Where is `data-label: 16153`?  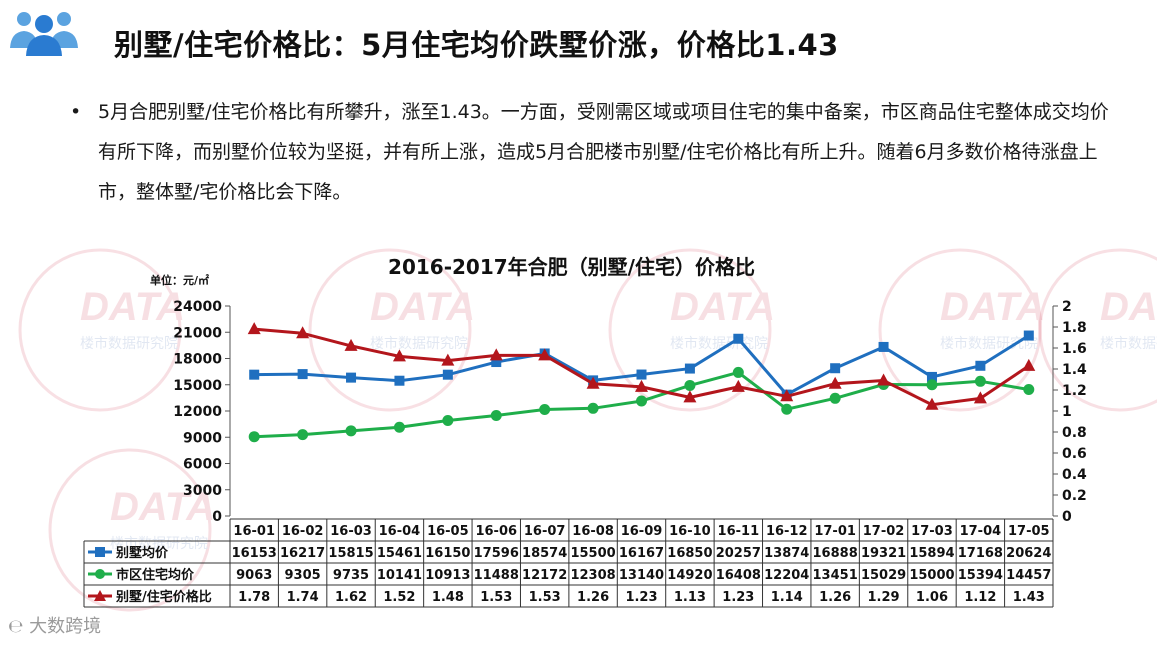 data-label: 16153 is located at coordinates (254, 553).